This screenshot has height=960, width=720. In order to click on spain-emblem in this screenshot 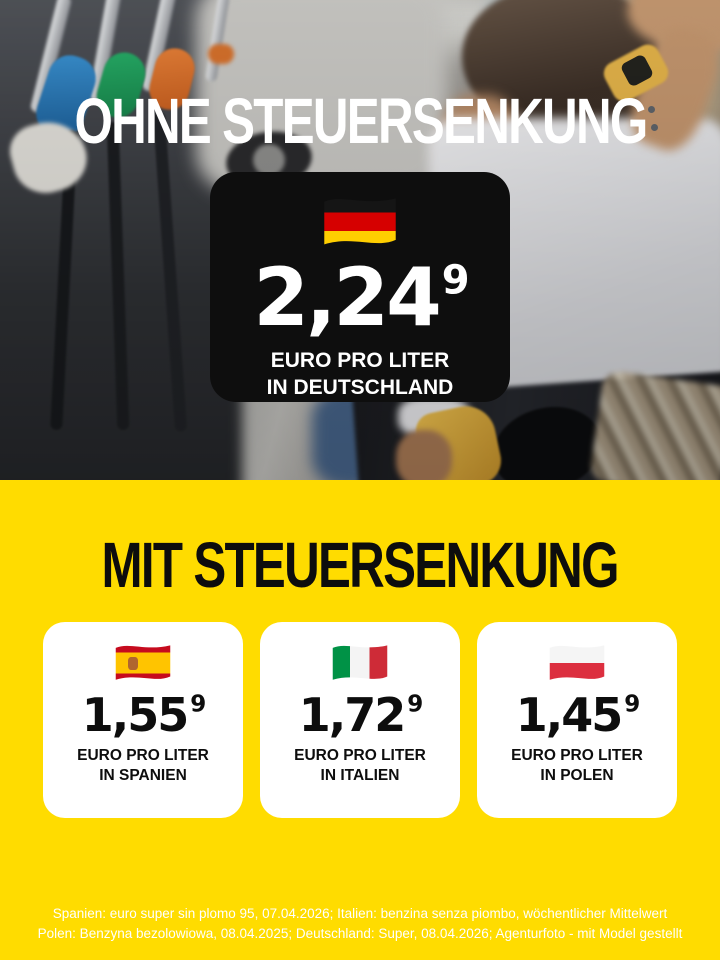, I will do `click(133, 663)`.